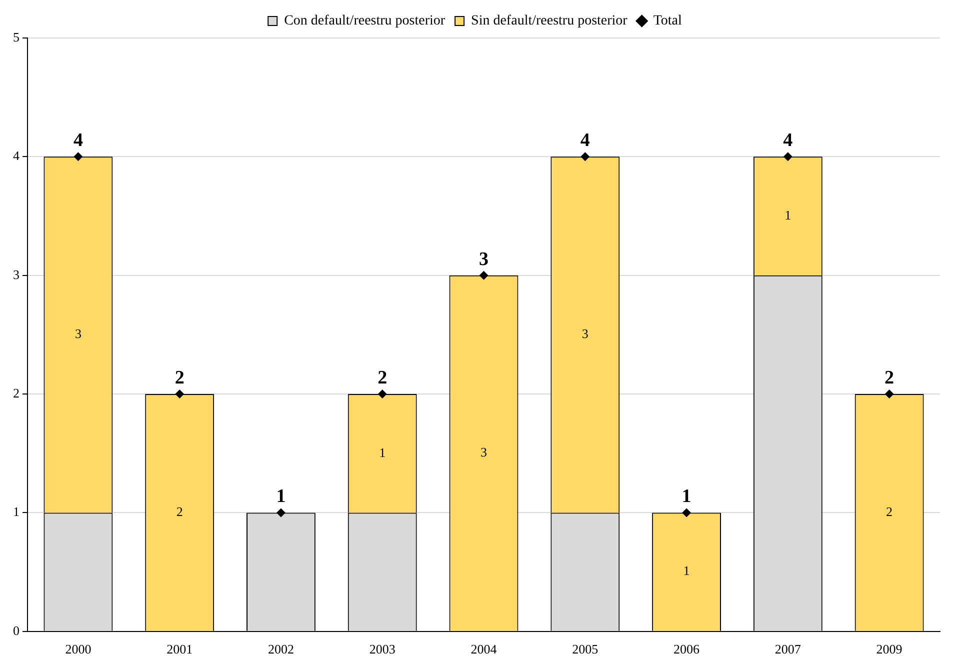 Image resolution: width=960 pixels, height=665 pixels. I want to click on y-tick-label: 4, so click(16, 156).